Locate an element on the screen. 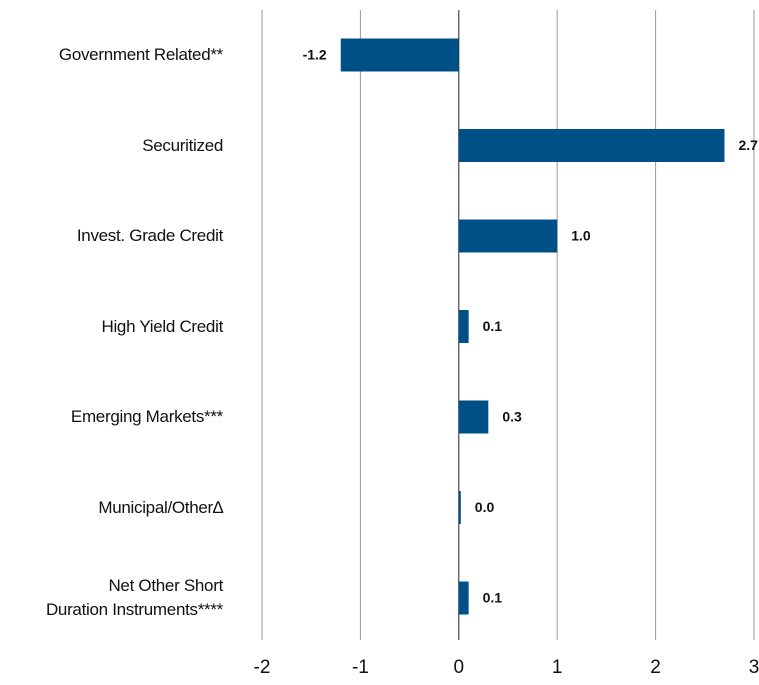 This screenshot has width=759, height=685. y-tick-label: Net Other Short Duration Instruments**** is located at coordinates (134, 597).